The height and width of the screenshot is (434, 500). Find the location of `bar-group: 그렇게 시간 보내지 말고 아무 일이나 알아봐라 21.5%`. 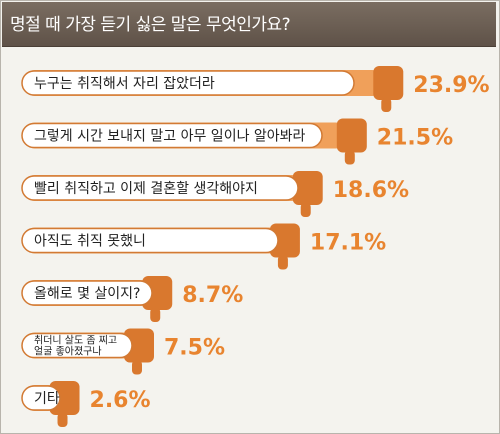

bar-group: 그렇게 시간 보내지 말고 아무 일이나 알아봐라 21.5% is located at coordinates (237, 141).